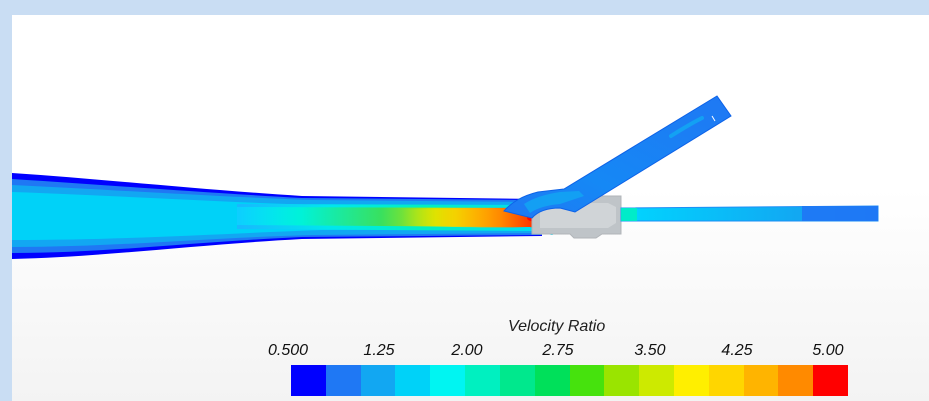 Image resolution: width=929 pixels, height=401 pixels. I want to click on branch-core-streak, so click(686, 127).